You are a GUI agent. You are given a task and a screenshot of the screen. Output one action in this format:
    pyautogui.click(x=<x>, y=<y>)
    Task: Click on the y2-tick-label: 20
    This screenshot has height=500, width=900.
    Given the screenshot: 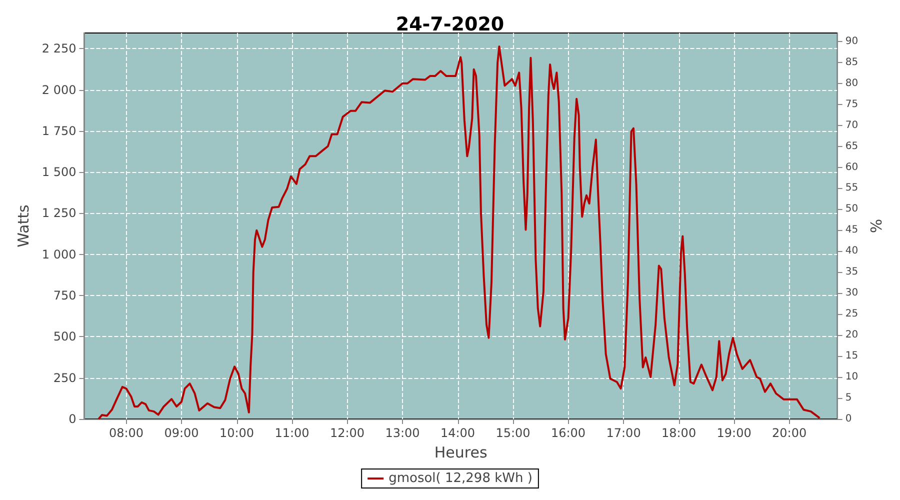 What is the action you would take?
    pyautogui.click(x=851, y=335)
    